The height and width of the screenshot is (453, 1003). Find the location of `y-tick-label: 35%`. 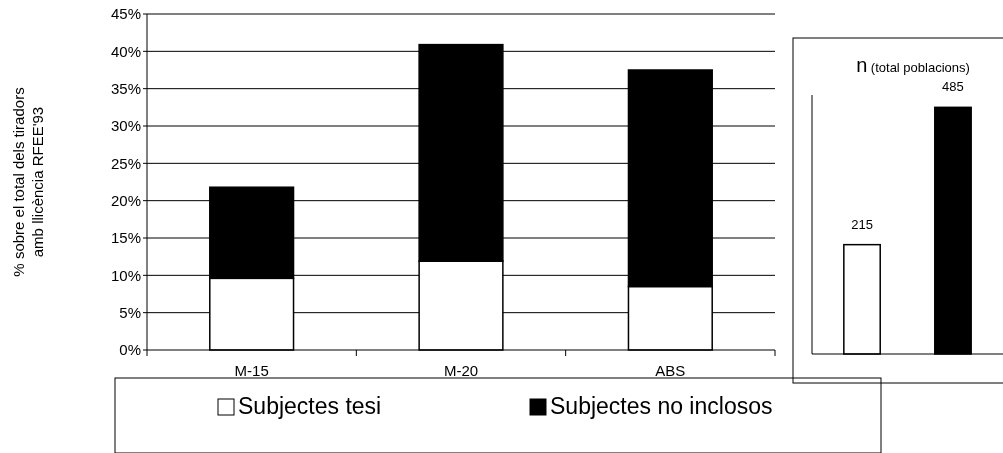

y-tick-label: 35% is located at coordinates (125, 88).